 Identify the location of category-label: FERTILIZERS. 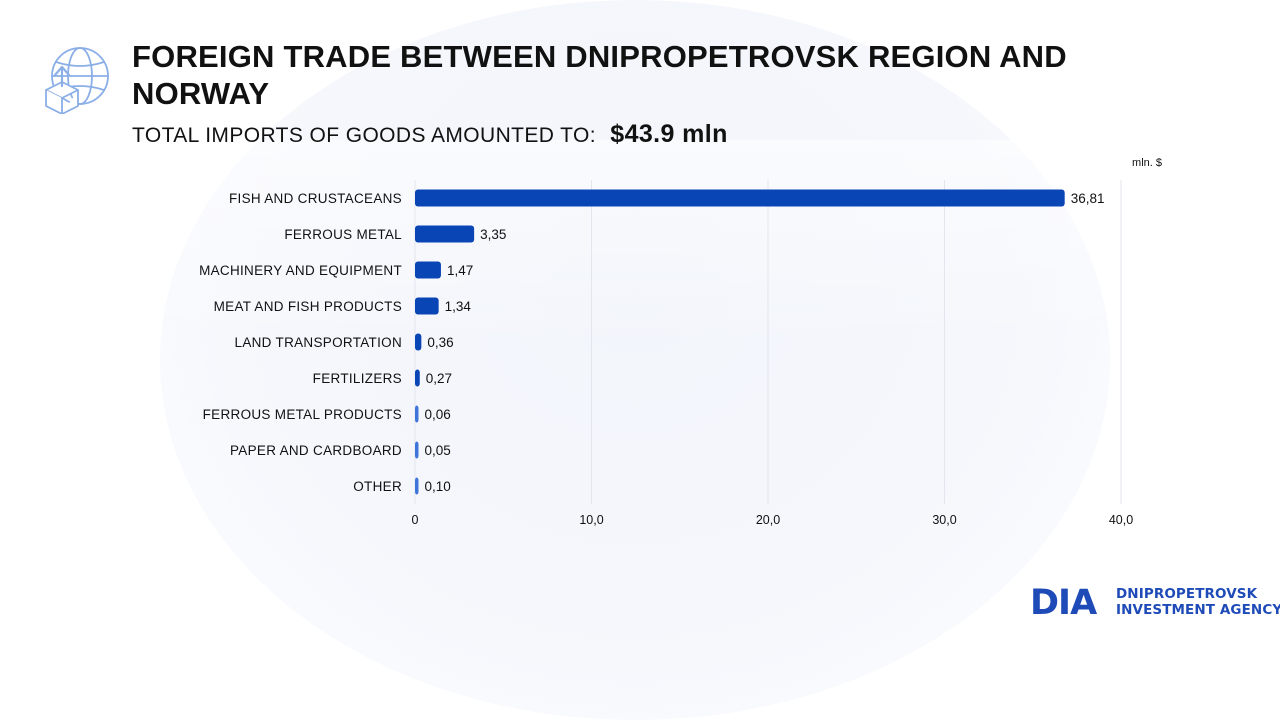
(357, 378).